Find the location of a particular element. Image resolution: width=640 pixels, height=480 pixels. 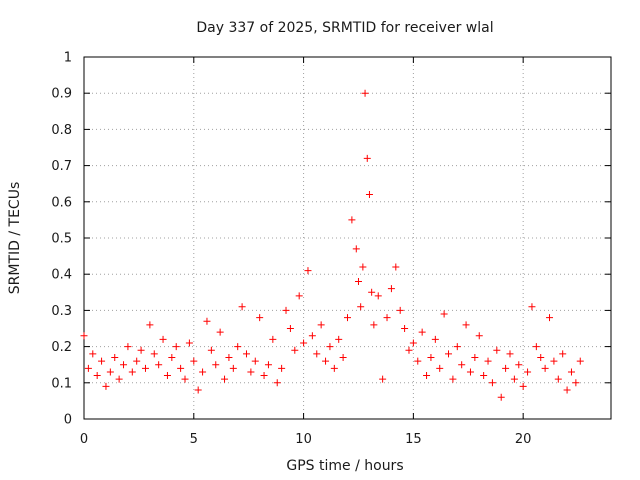

y-tick-label: 1 is located at coordinates (68, 58).